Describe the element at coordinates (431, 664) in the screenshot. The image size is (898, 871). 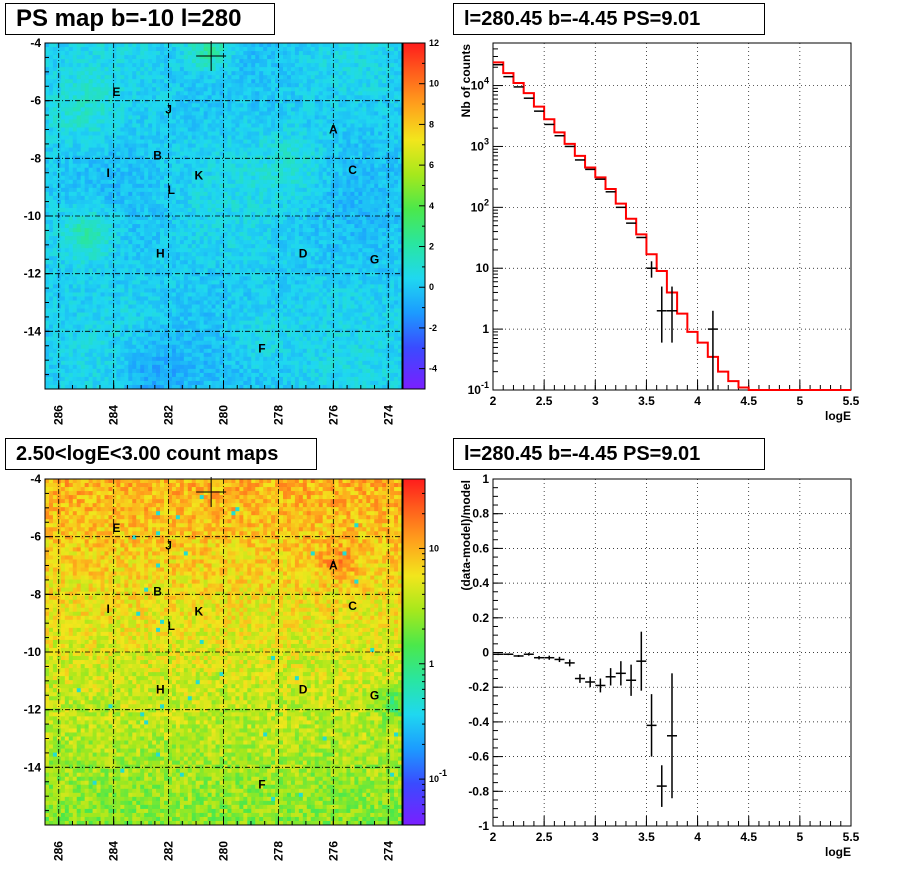
I see `colorbar-tick-label: 1` at that location.